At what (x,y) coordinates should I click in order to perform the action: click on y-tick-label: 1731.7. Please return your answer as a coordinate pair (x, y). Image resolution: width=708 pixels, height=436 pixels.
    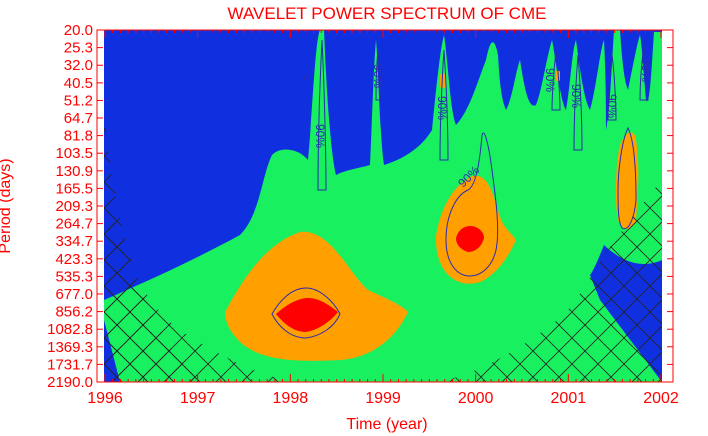
    Looking at the image, I should click on (70, 364).